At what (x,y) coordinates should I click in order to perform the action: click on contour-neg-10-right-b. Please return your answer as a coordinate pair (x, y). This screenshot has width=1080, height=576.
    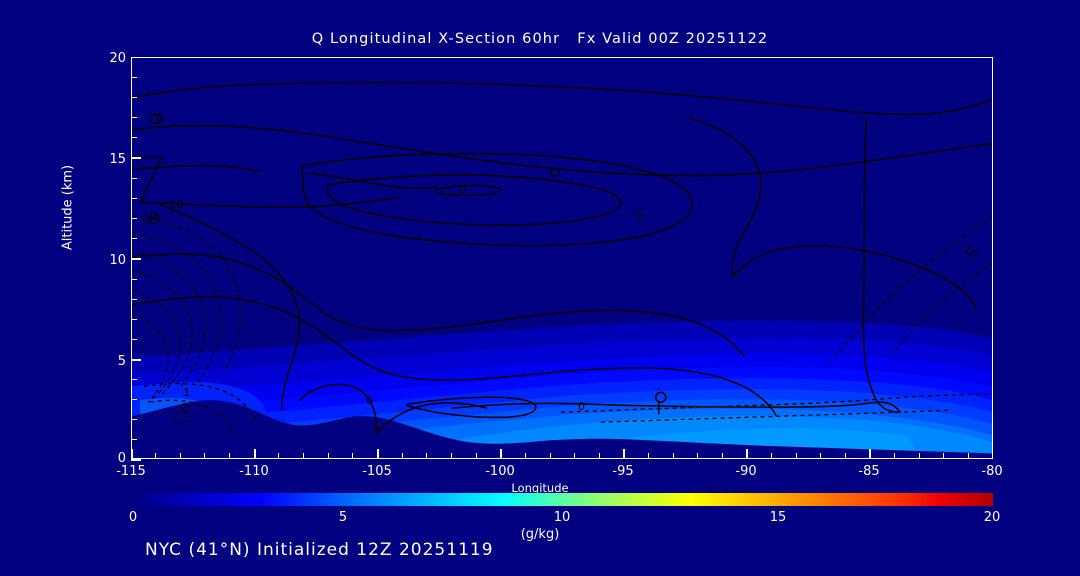
    Looking at the image, I should click on (941, 308).